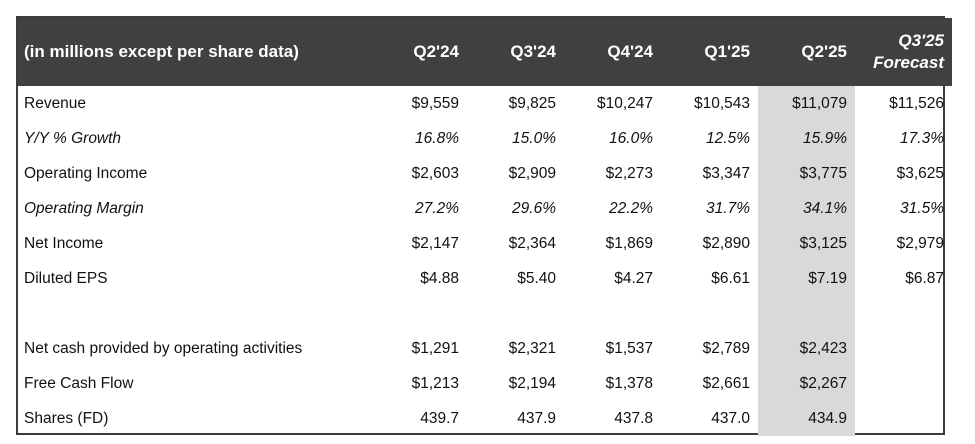 This screenshot has height=444, width=975. I want to click on header-q2-25: Q2'25, so click(806, 52).